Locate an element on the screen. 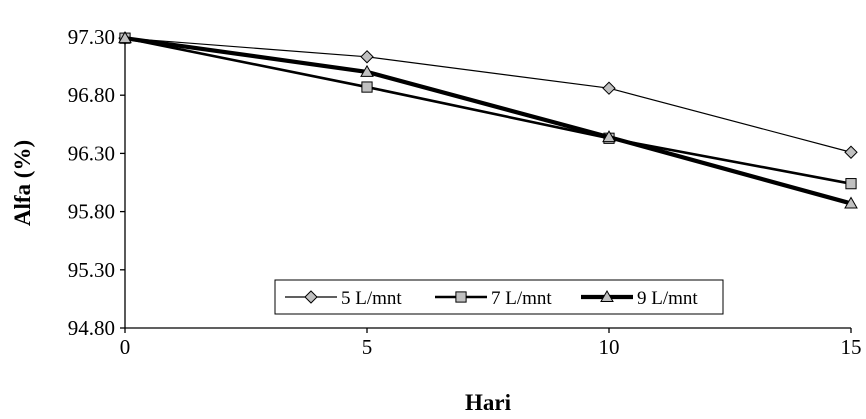 The width and height of the screenshot is (866, 419). x-tick-label: 5 is located at coordinates (367, 347).